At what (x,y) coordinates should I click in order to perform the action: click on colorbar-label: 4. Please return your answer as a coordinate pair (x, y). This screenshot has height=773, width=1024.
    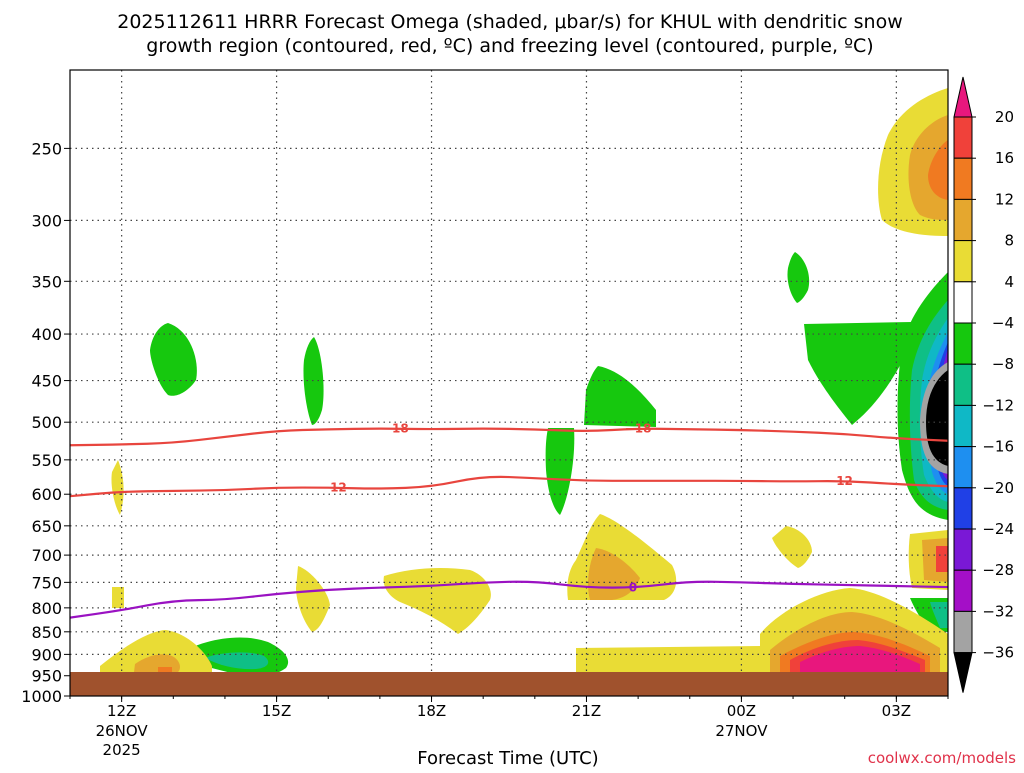
    Looking at the image, I should click on (1009, 282).